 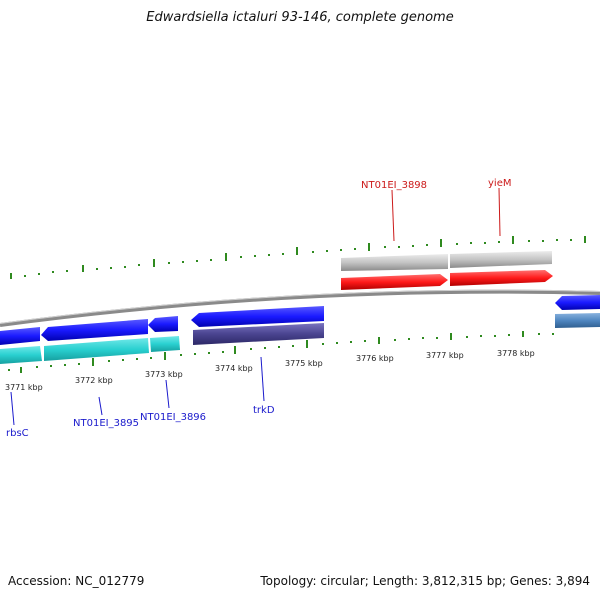 What do you see at coordinates (264, 410) in the screenshot?
I see `gene-label-trkD: trkD` at bounding box center [264, 410].